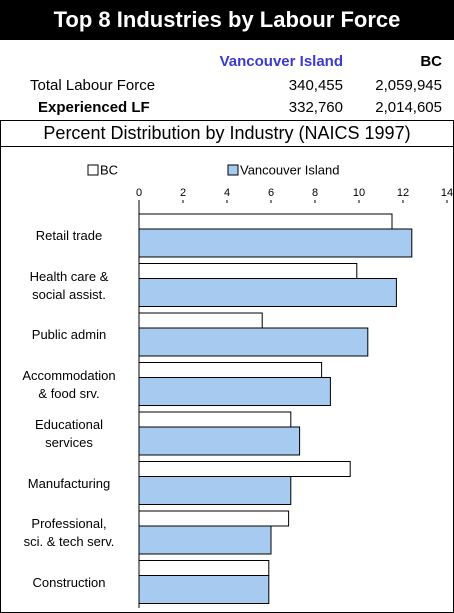  I want to click on legend-label: BC, so click(109, 169).